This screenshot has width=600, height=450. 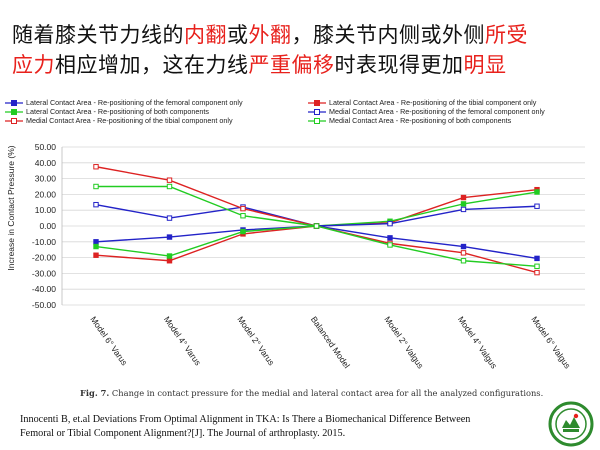 I want to click on y-tick-label: -40.00, so click(x=44, y=289).